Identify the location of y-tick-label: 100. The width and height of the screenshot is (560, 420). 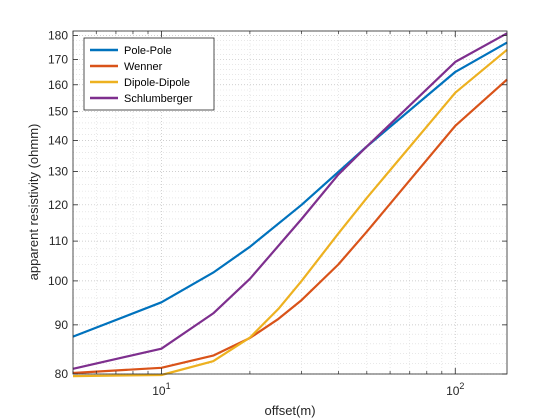
(58, 281).